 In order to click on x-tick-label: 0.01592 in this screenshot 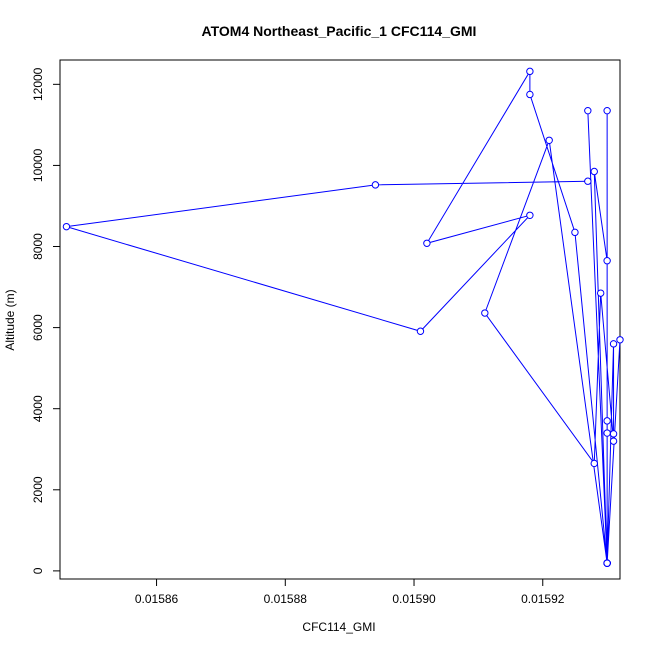, I will do `click(543, 599)`.